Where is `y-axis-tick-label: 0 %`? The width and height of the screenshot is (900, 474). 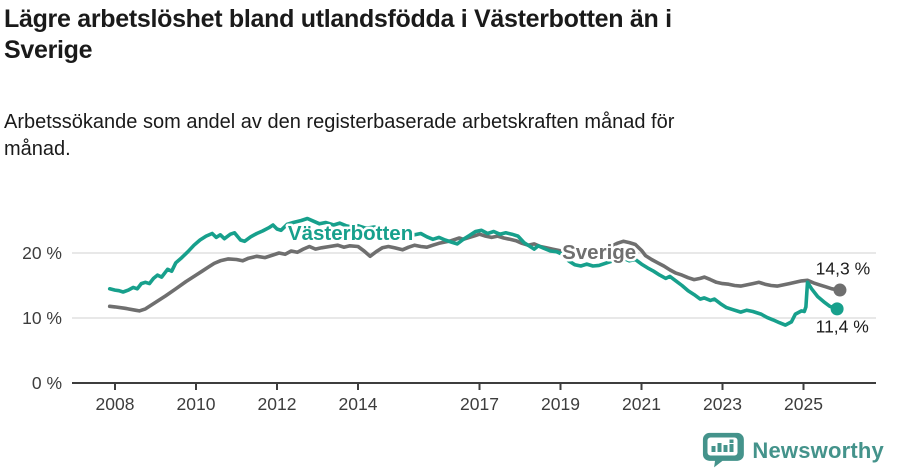 y-axis-tick-label: 0 % is located at coordinates (47, 383).